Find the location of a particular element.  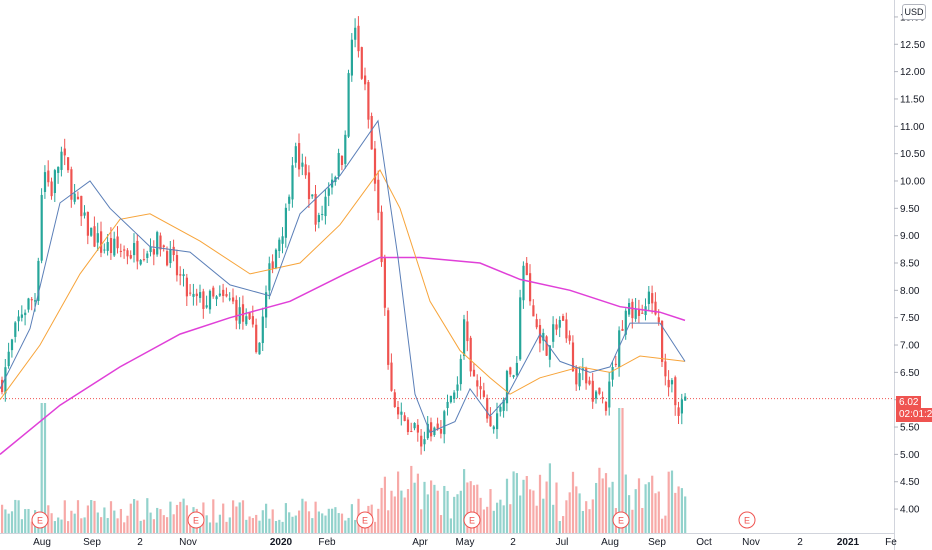

price-tick-label: 5.50 is located at coordinates (910, 428).